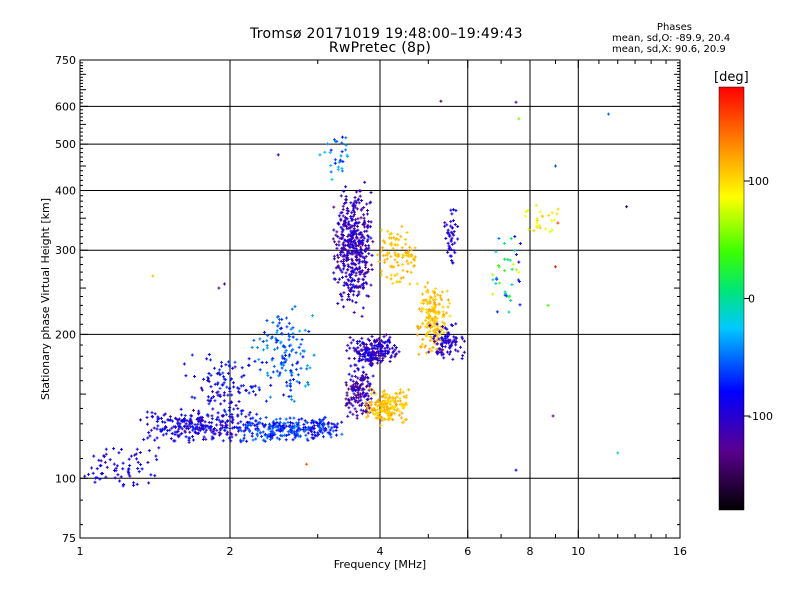  Describe the element at coordinates (230, 551) in the screenshot. I see `x-tick-label: 2` at that location.